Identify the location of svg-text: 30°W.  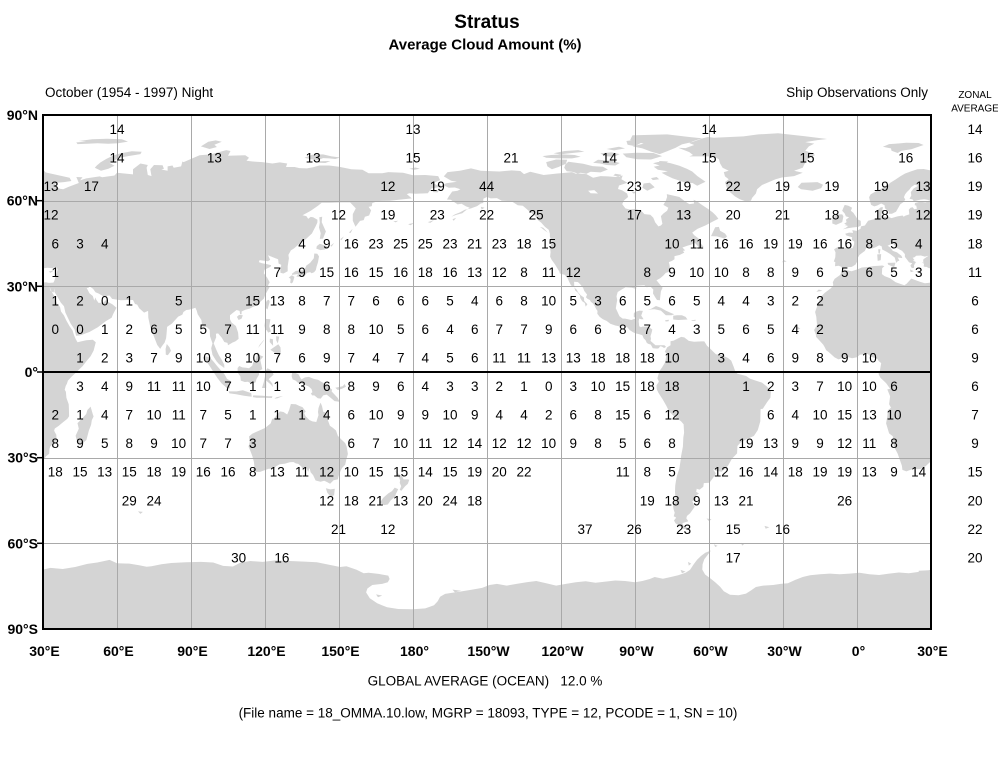
(784, 651).